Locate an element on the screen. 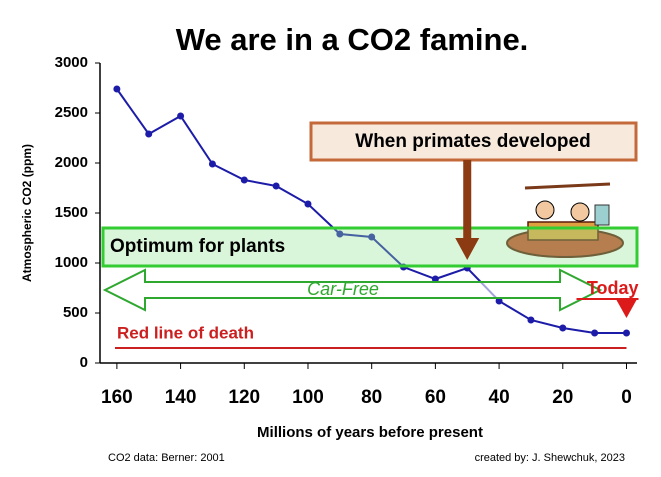 Image resolution: width=661 pixels, height=477 pixels. x-tick-label: 160 is located at coordinates (117, 397).